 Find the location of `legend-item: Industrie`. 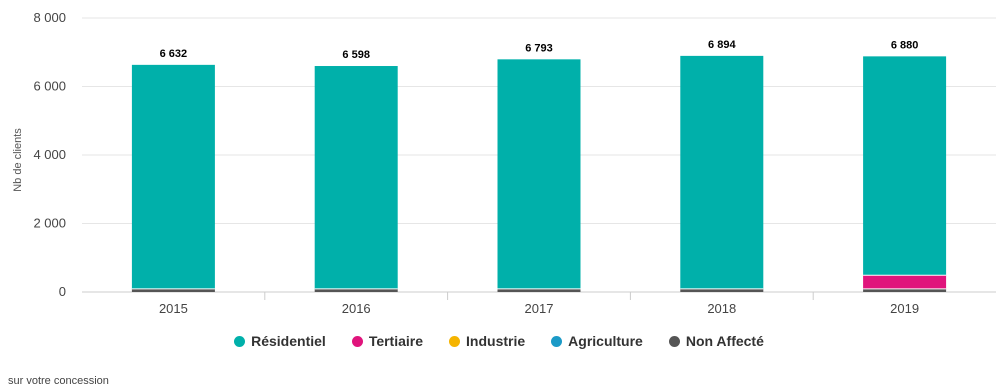

legend-item: Industrie is located at coordinates (487, 341).